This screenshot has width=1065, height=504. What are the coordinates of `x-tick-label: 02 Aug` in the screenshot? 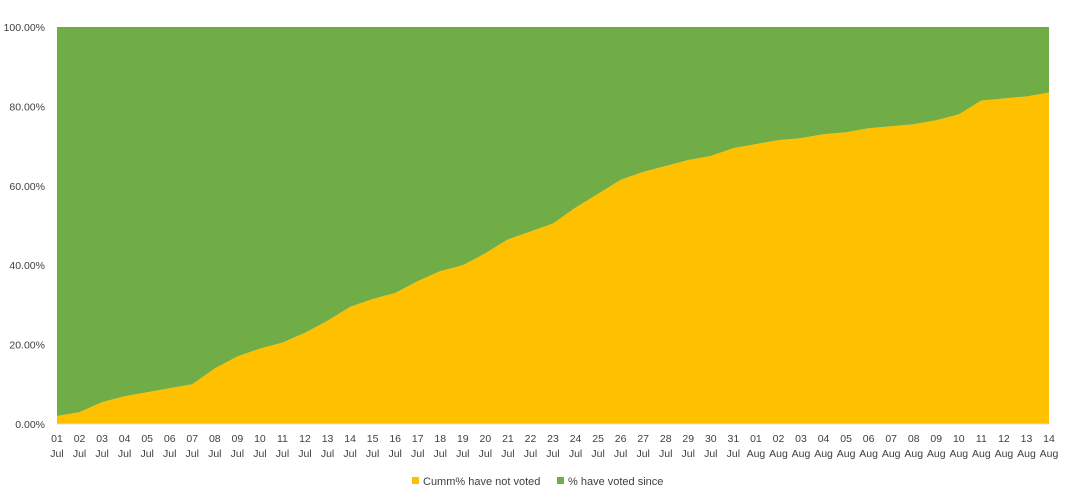 It's located at (778, 446).